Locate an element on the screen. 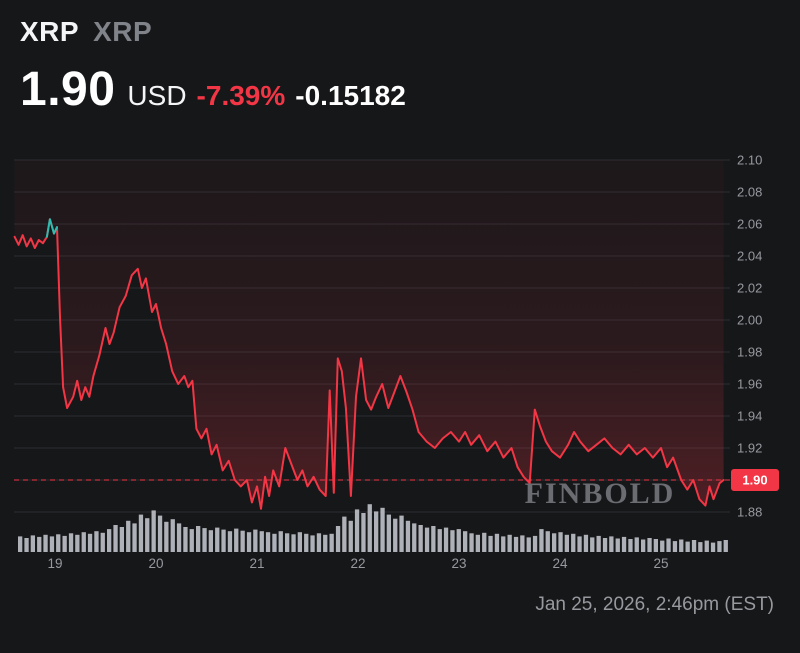 This screenshot has height=653, width=800. svg-text: 1.98 is located at coordinates (749, 352).